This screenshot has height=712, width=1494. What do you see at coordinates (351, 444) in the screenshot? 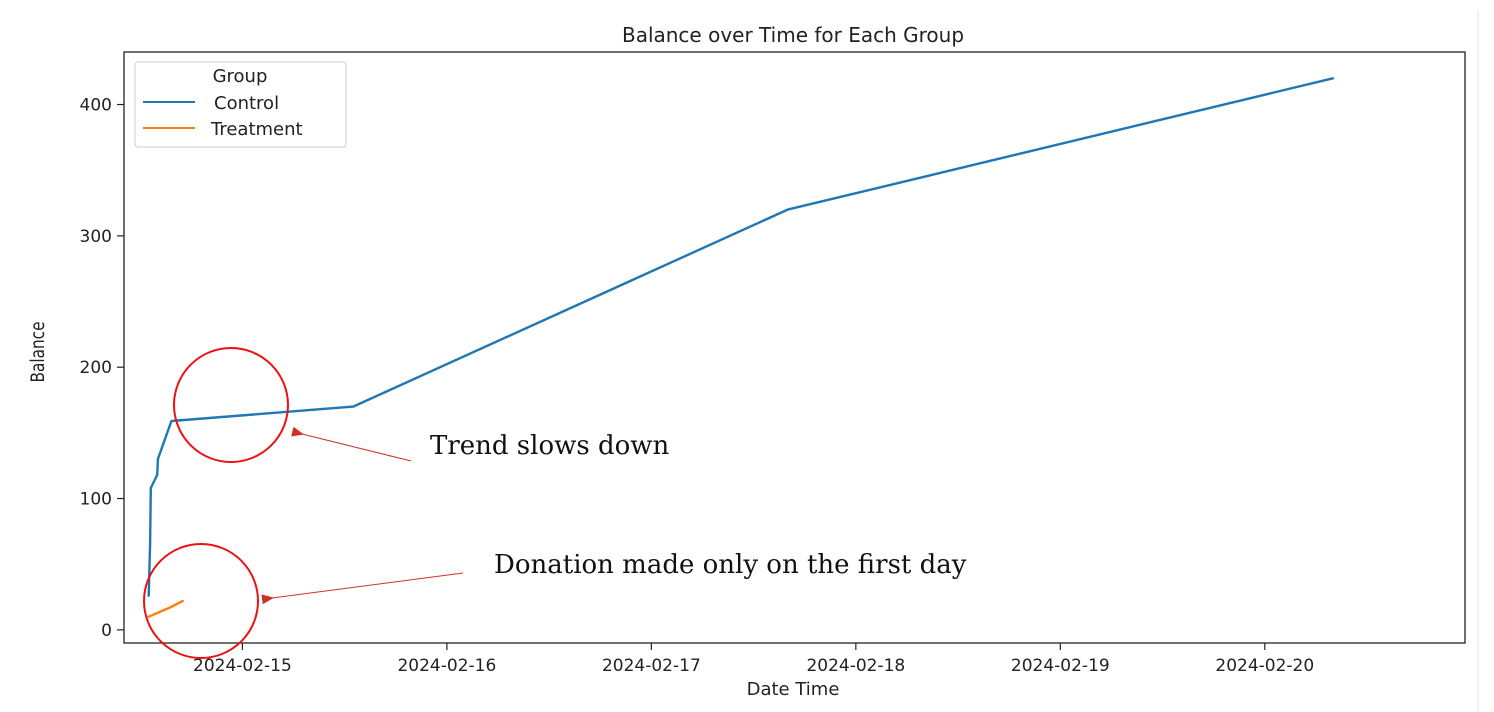
I see `annotation-arrow-plateau` at bounding box center [351, 444].